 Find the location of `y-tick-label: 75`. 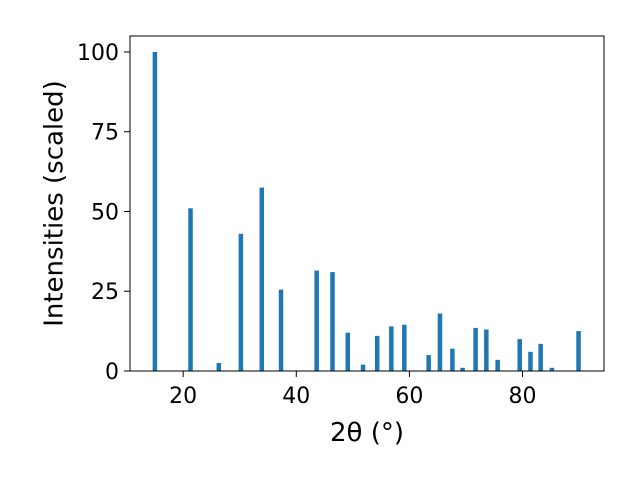

y-tick-label: 75 is located at coordinates (105, 133).